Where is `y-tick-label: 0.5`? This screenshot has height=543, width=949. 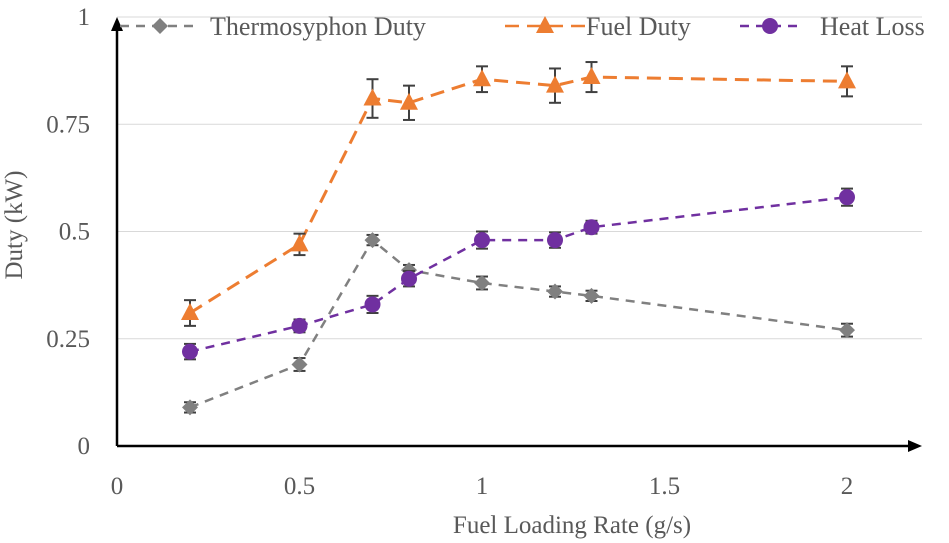
y-tick-label: 0.5 is located at coordinates (74, 232).